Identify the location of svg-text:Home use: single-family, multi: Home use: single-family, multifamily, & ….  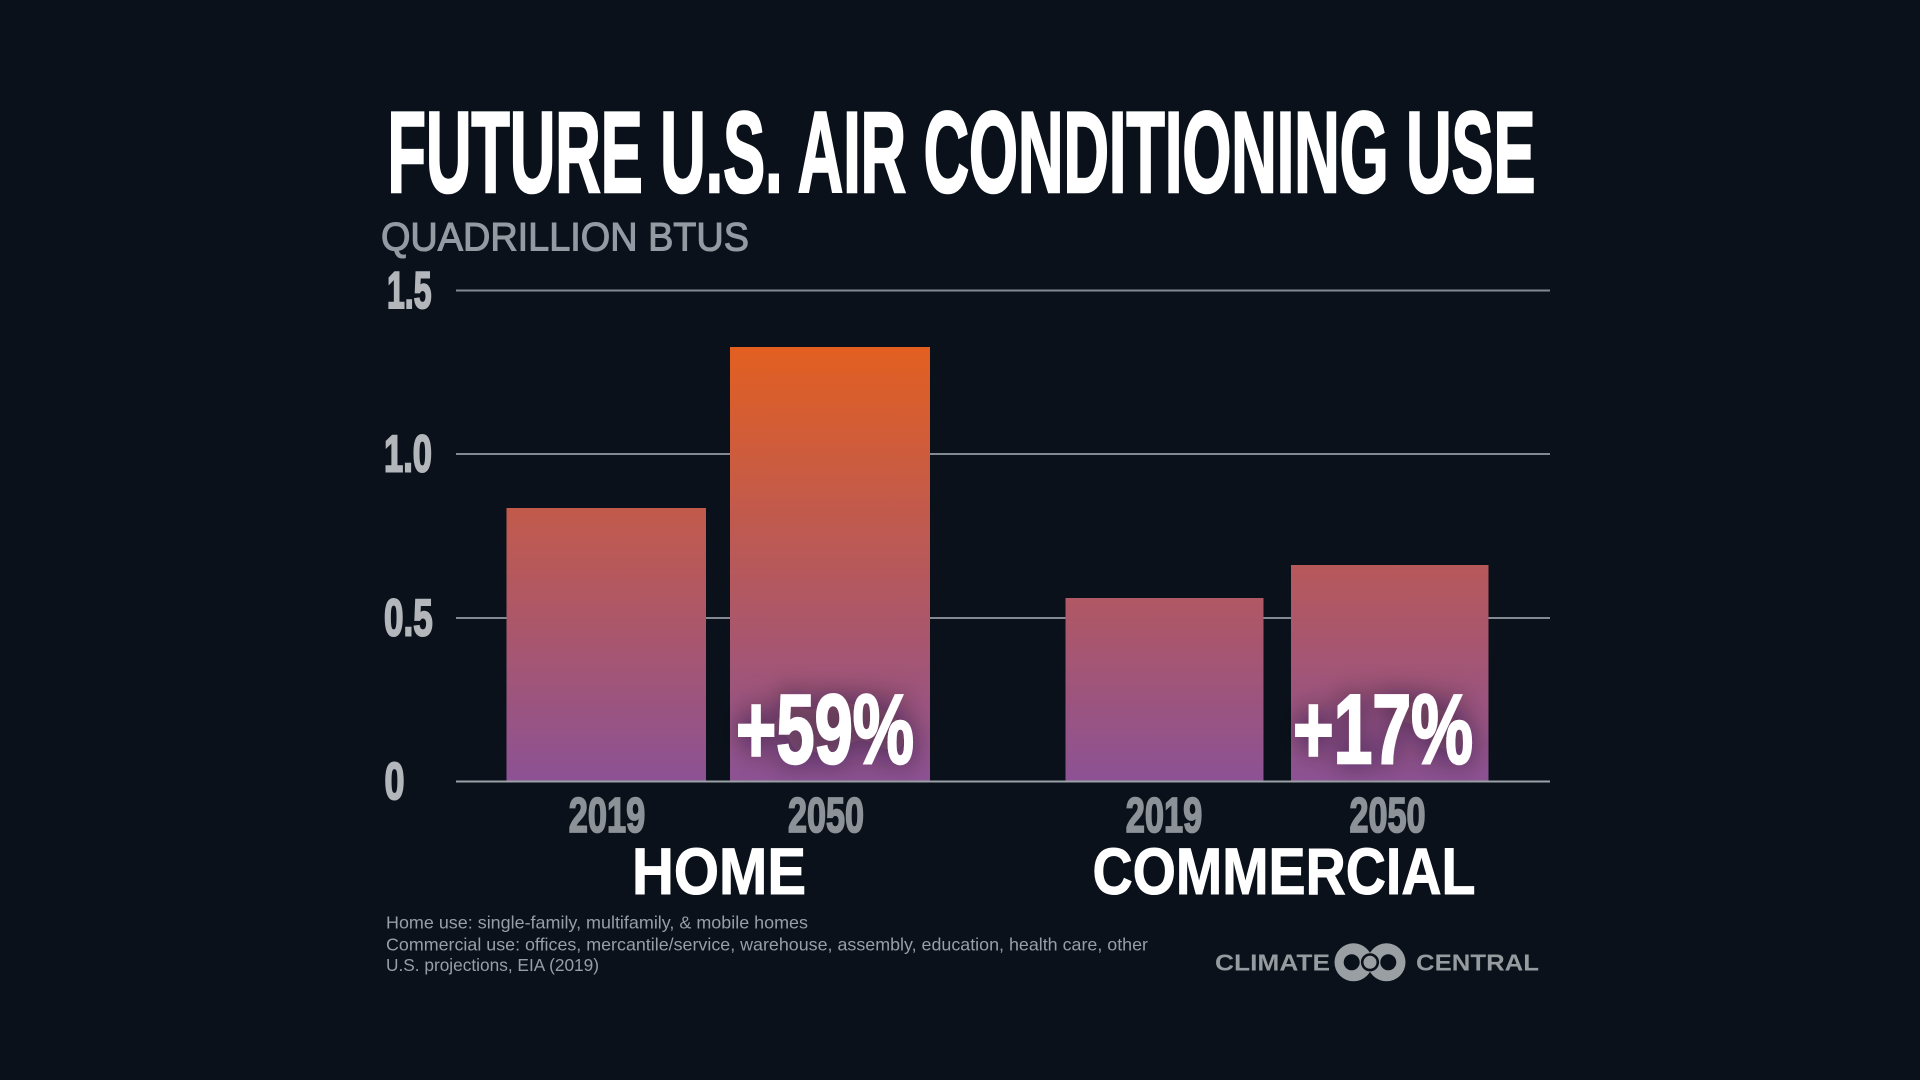
(597, 923).